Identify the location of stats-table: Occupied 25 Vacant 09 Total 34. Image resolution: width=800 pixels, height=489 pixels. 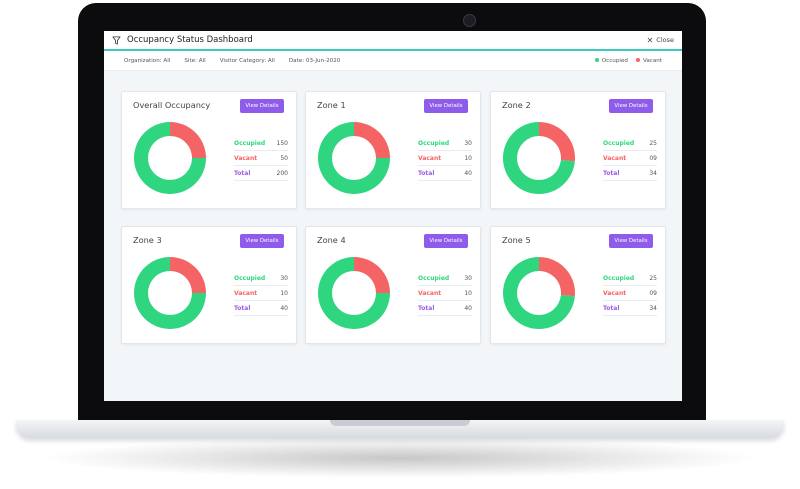
(630, 158).